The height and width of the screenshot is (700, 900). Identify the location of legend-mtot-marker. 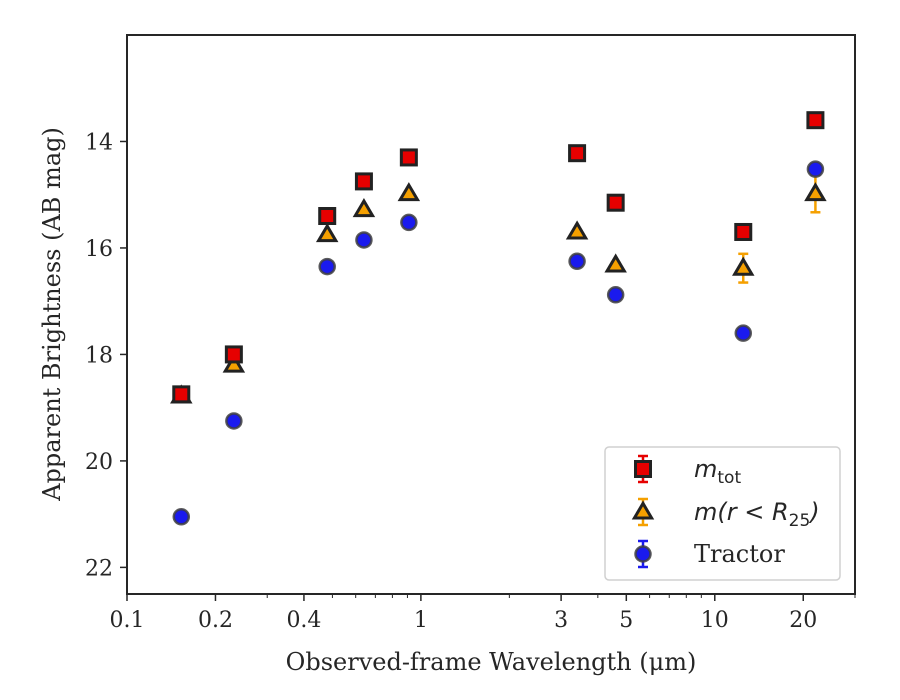
(643, 469).